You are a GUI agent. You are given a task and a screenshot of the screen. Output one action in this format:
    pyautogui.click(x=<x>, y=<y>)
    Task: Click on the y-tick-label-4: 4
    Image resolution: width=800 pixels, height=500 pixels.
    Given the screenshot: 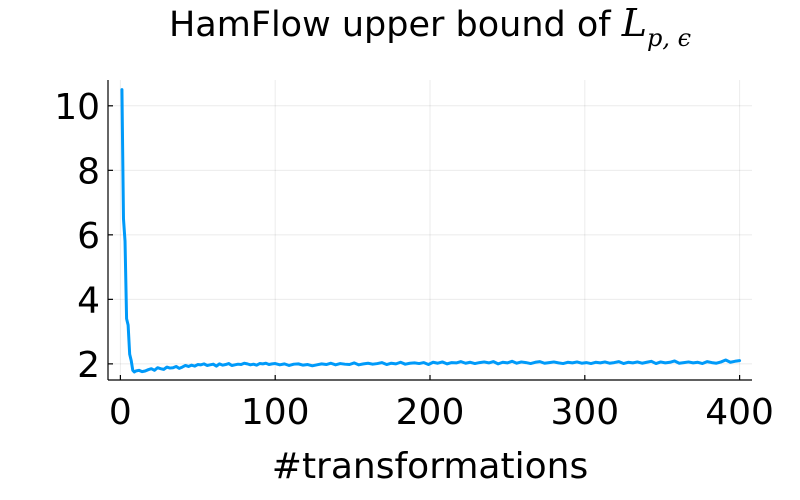 What is the action you would take?
    pyautogui.click(x=88, y=300)
    